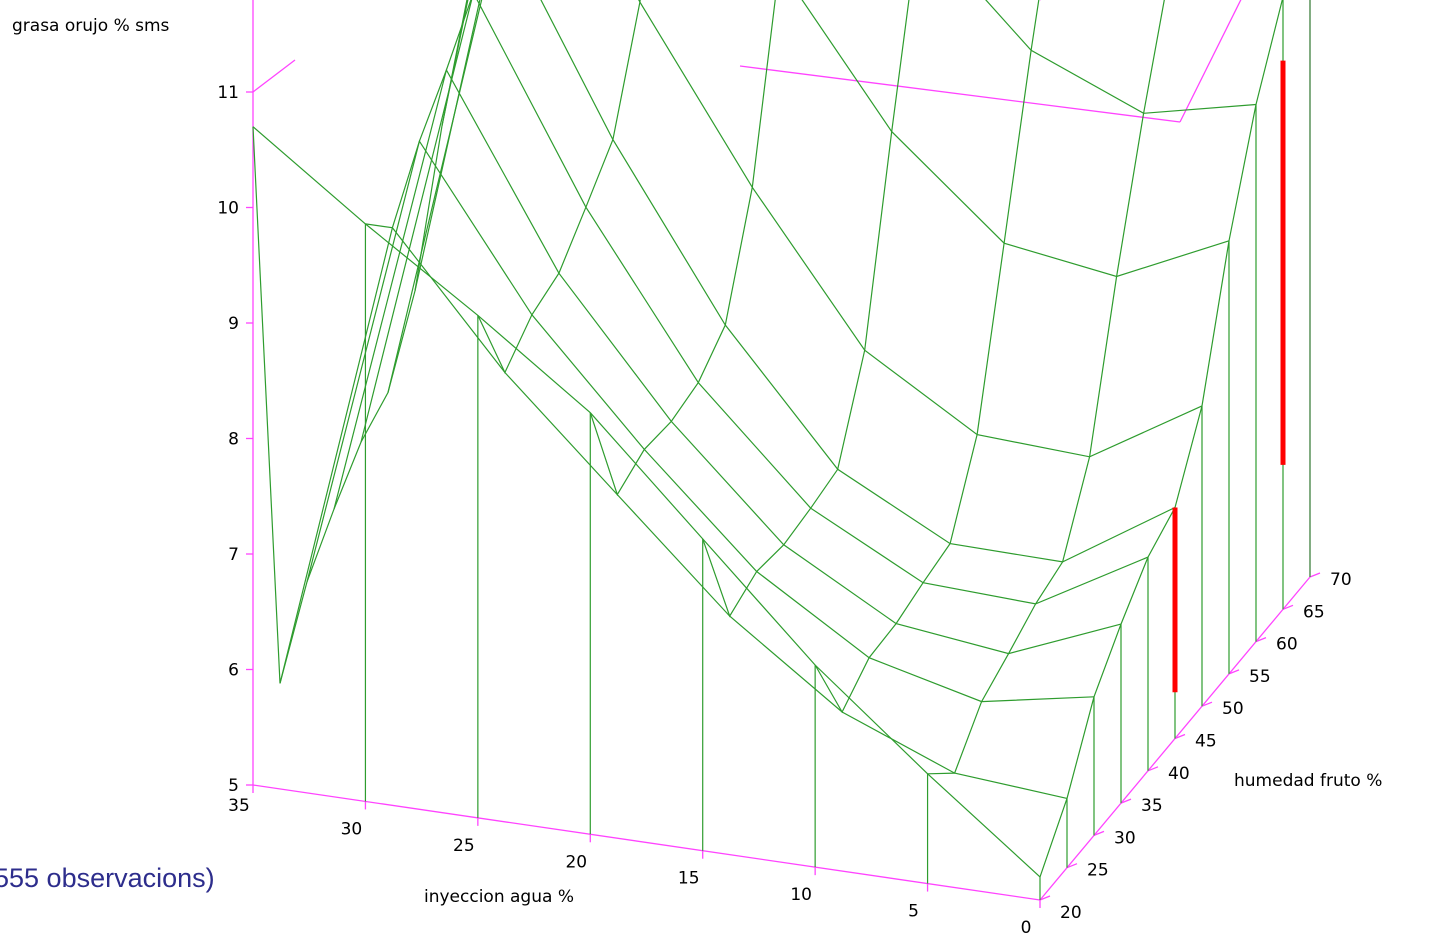 Image resolution: width=1431 pixels, height=950 pixels. Describe the element at coordinates (464, 846) in the screenshot. I see `x-tick-label: 25` at that location.